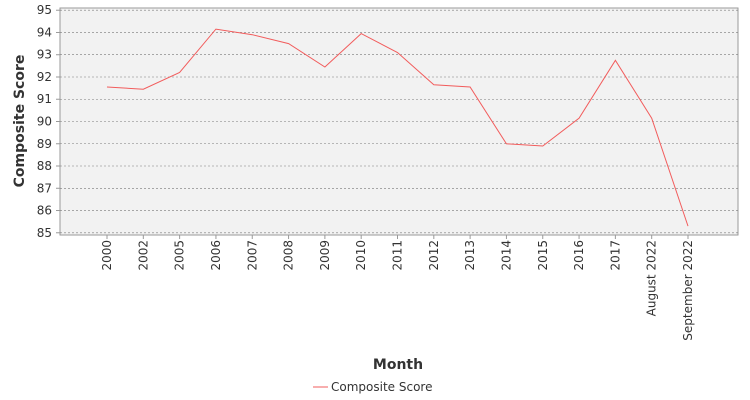  Describe the element at coordinates (44, 32) in the screenshot. I see `y-tick-label: 94` at that location.